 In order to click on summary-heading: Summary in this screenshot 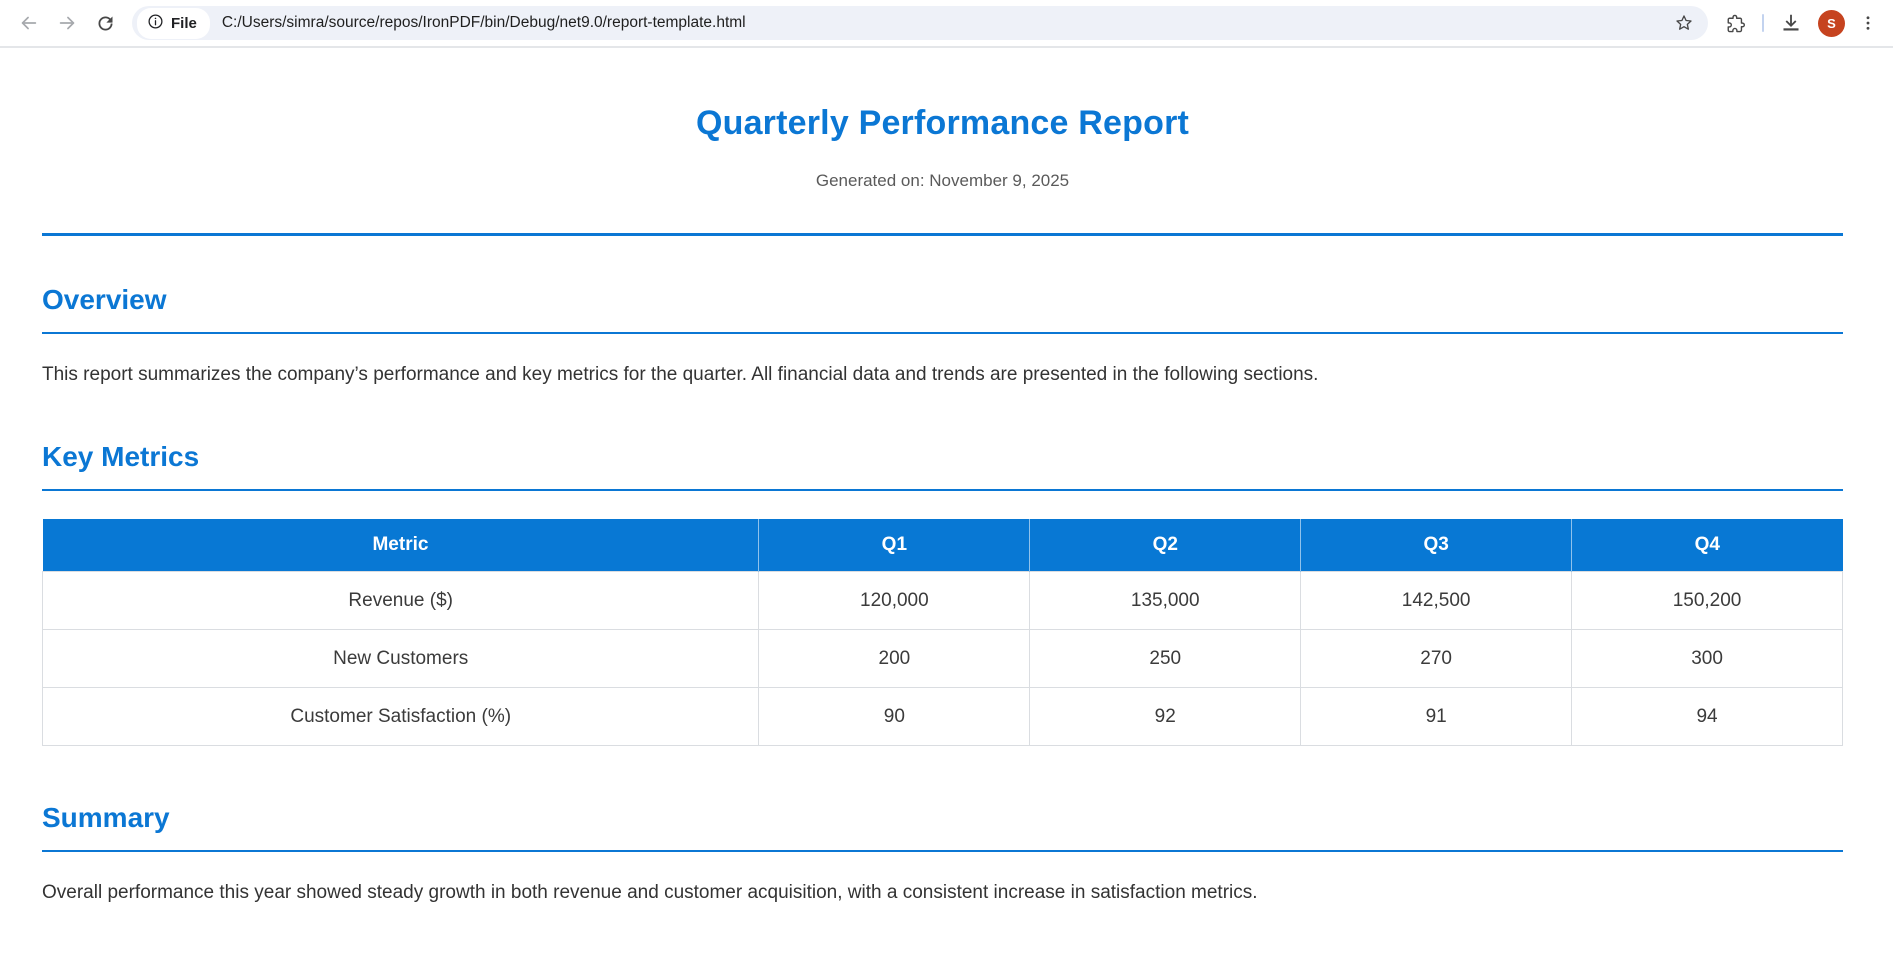, I will do `click(106, 818)`.